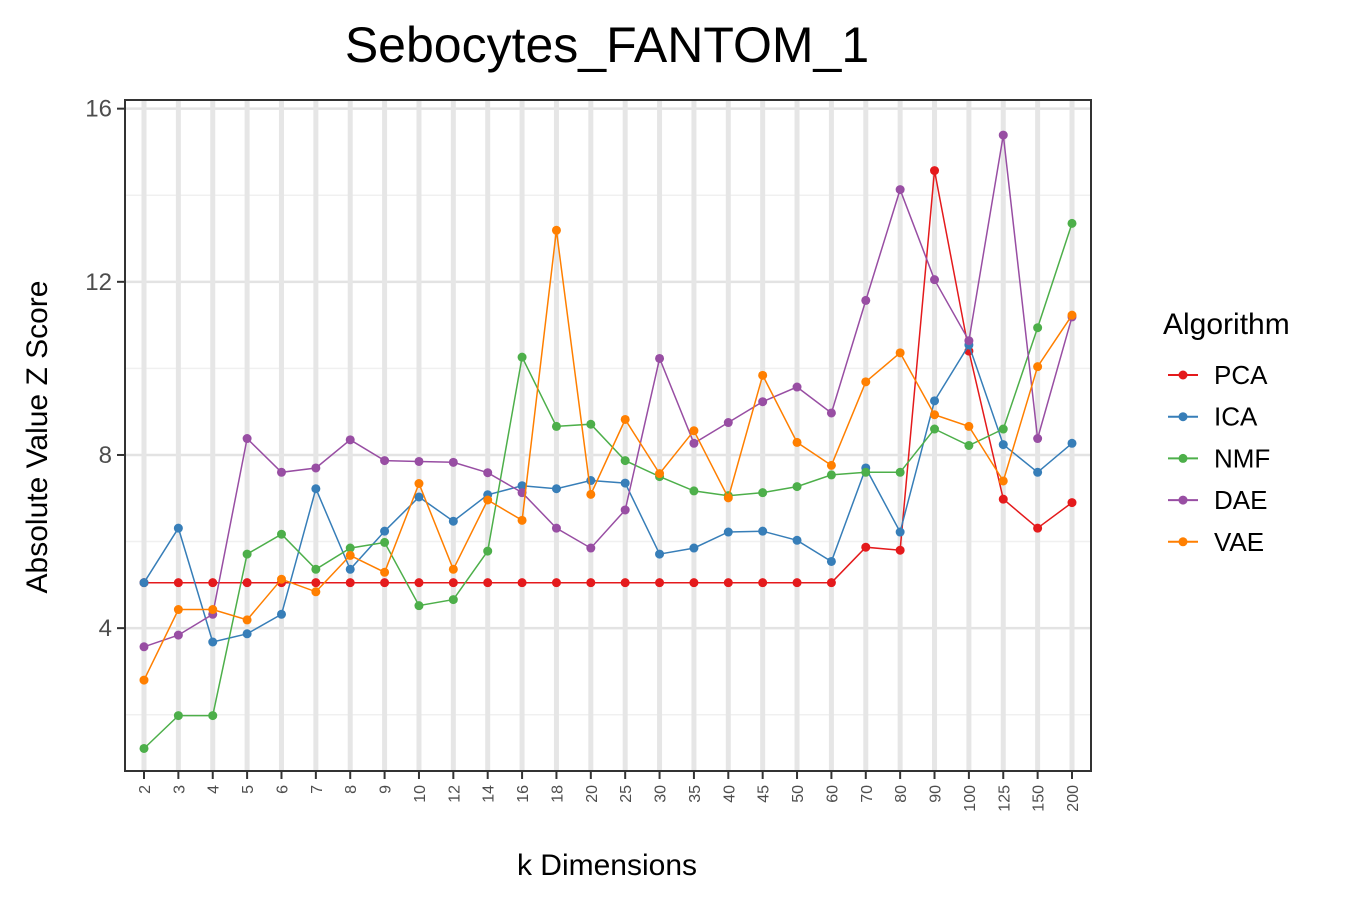  I want to click on x-tick-label: 6, so click(282, 789).